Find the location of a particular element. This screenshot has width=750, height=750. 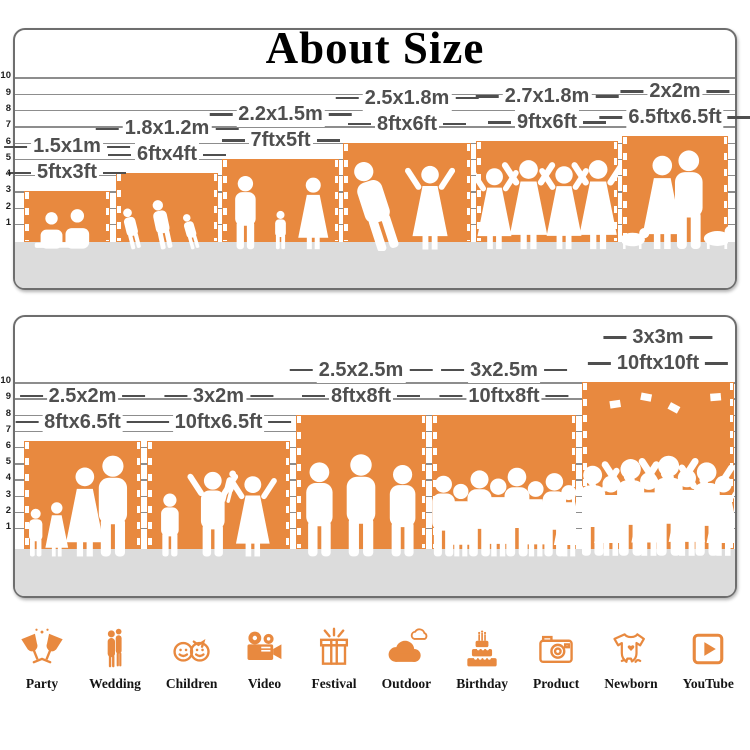

size-label-imperial: 7ftx5ft is located at coordinates (280, 140).